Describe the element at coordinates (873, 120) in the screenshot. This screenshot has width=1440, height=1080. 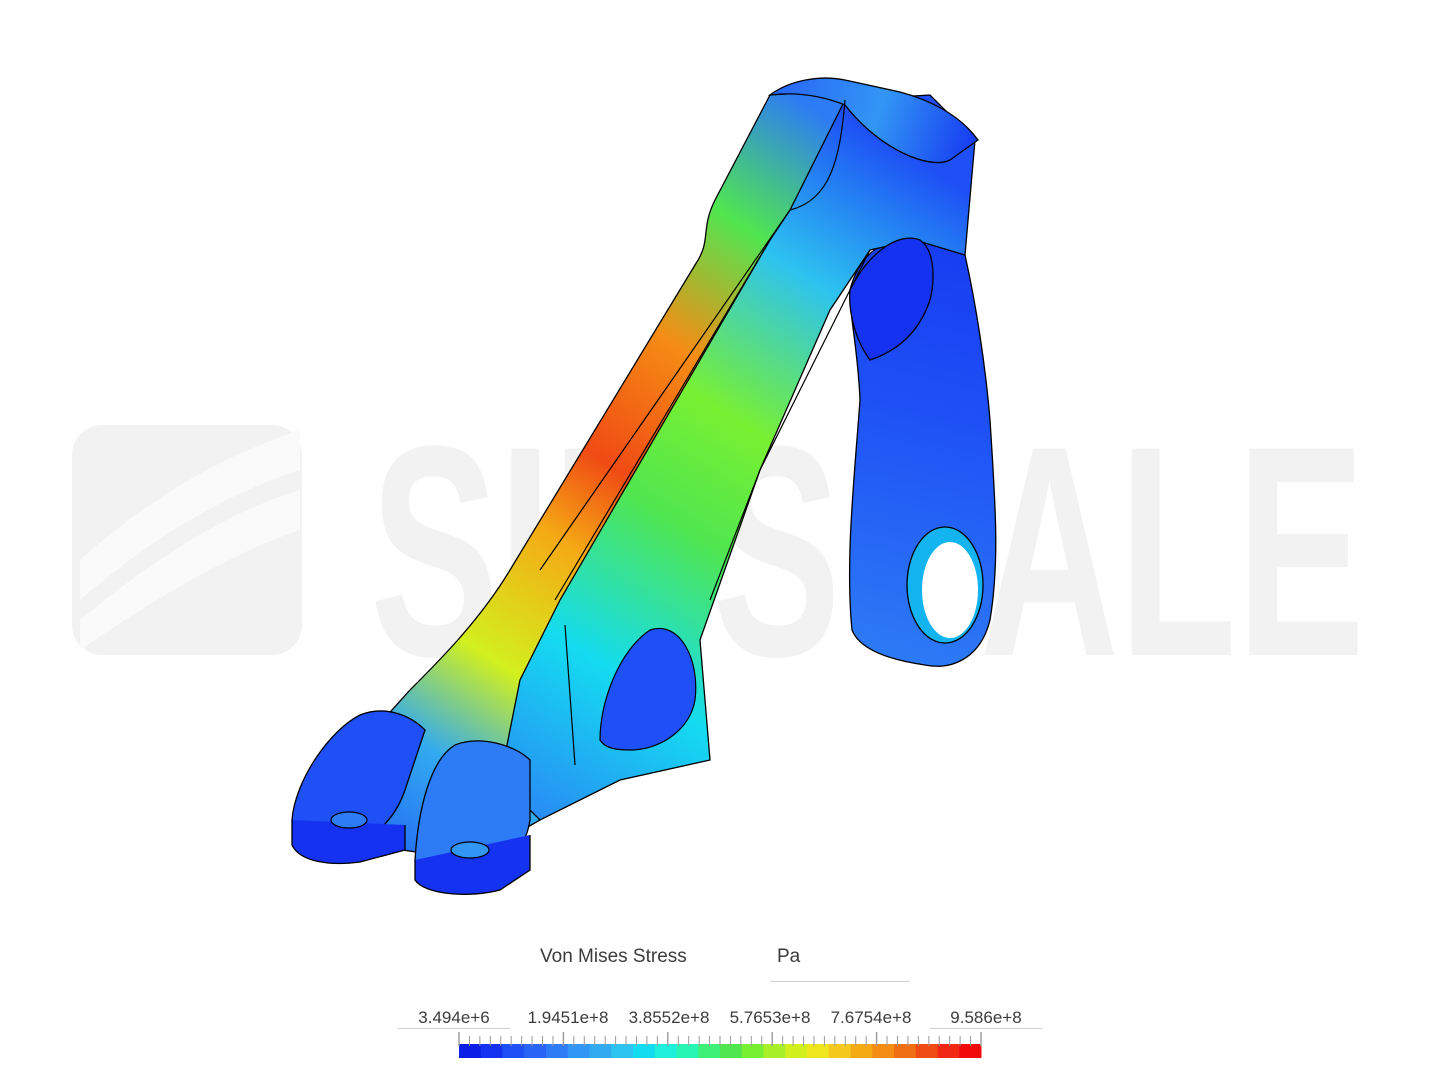
I see `beam-top-face` at that location.